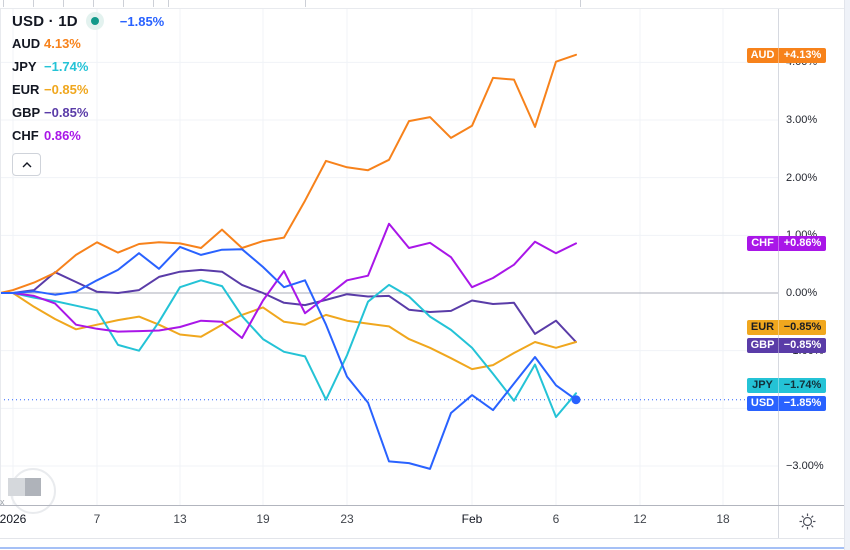 Image resolution: width=850 pixels, height=550 pixels. I want to click on price-badge-chf: CHF +0.86%, so click(786, 243).